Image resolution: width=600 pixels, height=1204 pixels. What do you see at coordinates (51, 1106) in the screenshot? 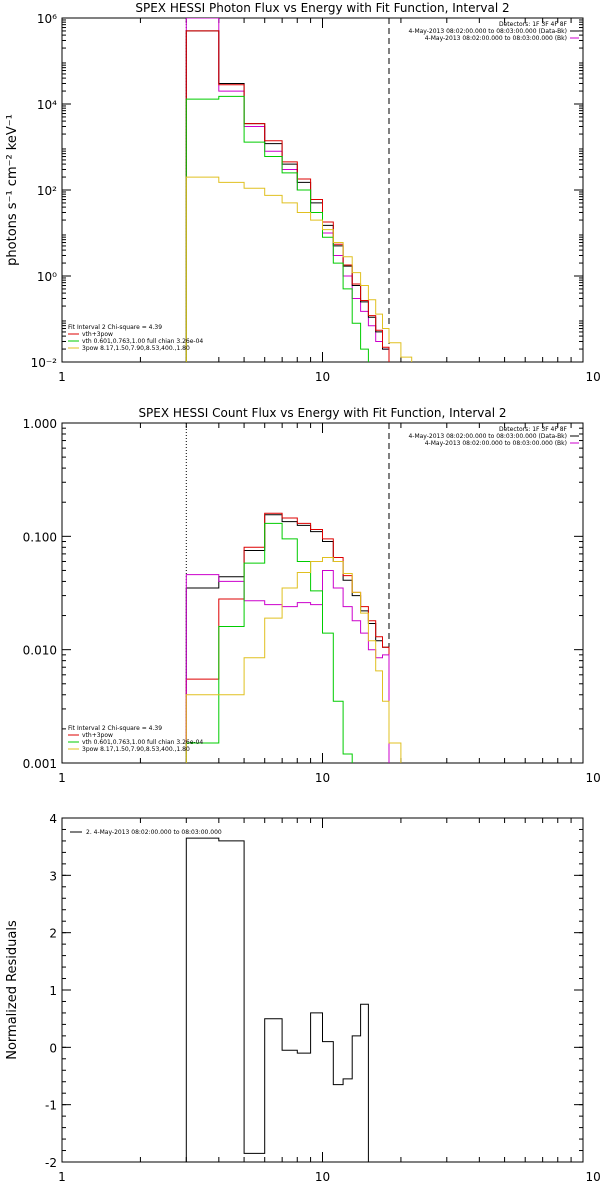
I see `y-tick-label: -1` at bounding box center [51, 1106].